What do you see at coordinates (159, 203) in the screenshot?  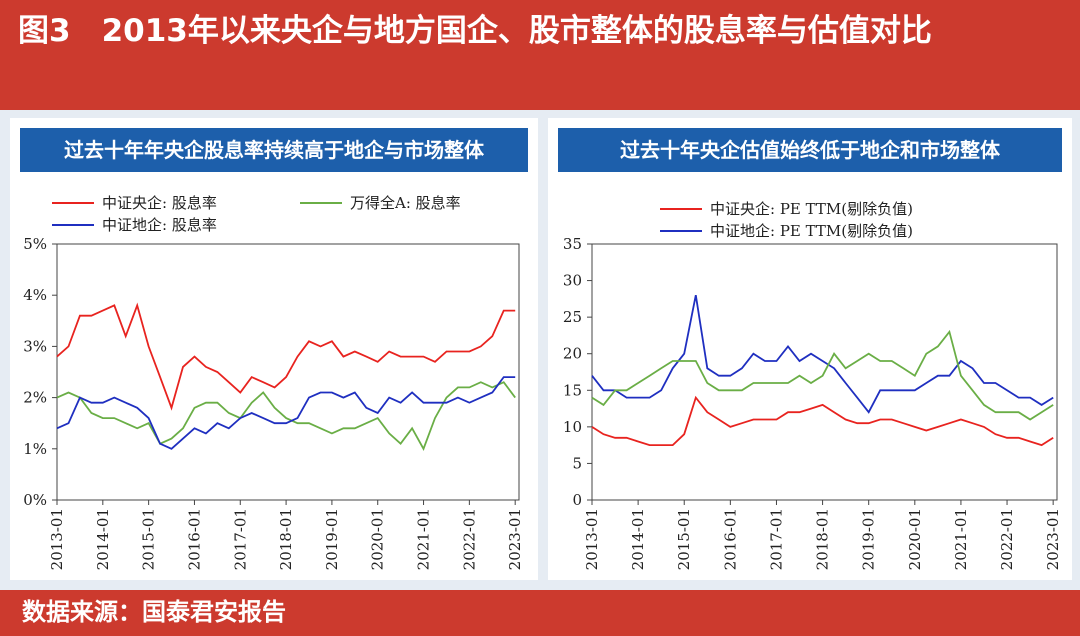 I see `legend-label: 中证央企: 股息率` at bounding box center [159, 203].